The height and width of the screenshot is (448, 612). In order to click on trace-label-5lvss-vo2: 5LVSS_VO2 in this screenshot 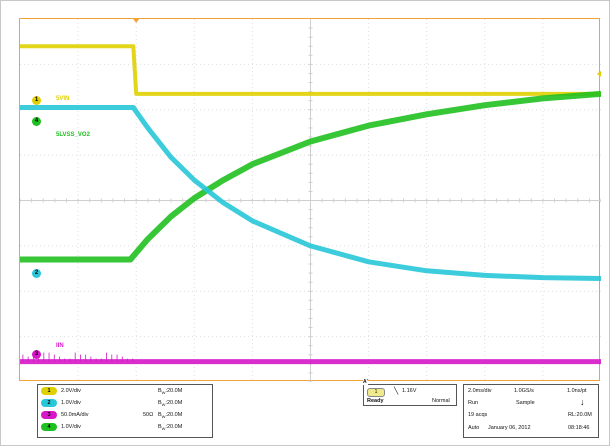, I will do `click(73, 135)`.